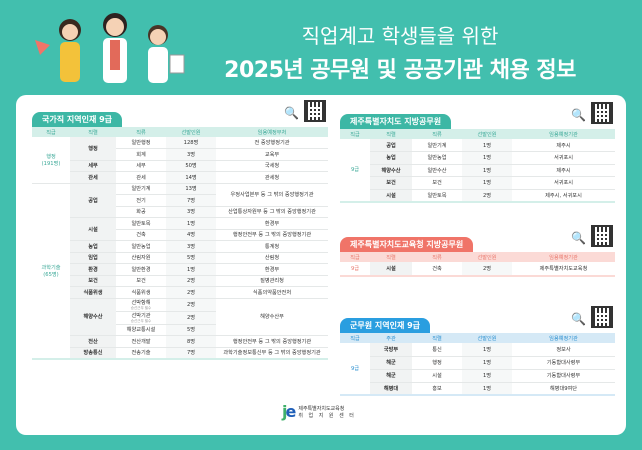  What do you see at coordinates (141, 353) in the screenshot?
I see `class-cell: 전송기술` at bounding box center [141, 353].